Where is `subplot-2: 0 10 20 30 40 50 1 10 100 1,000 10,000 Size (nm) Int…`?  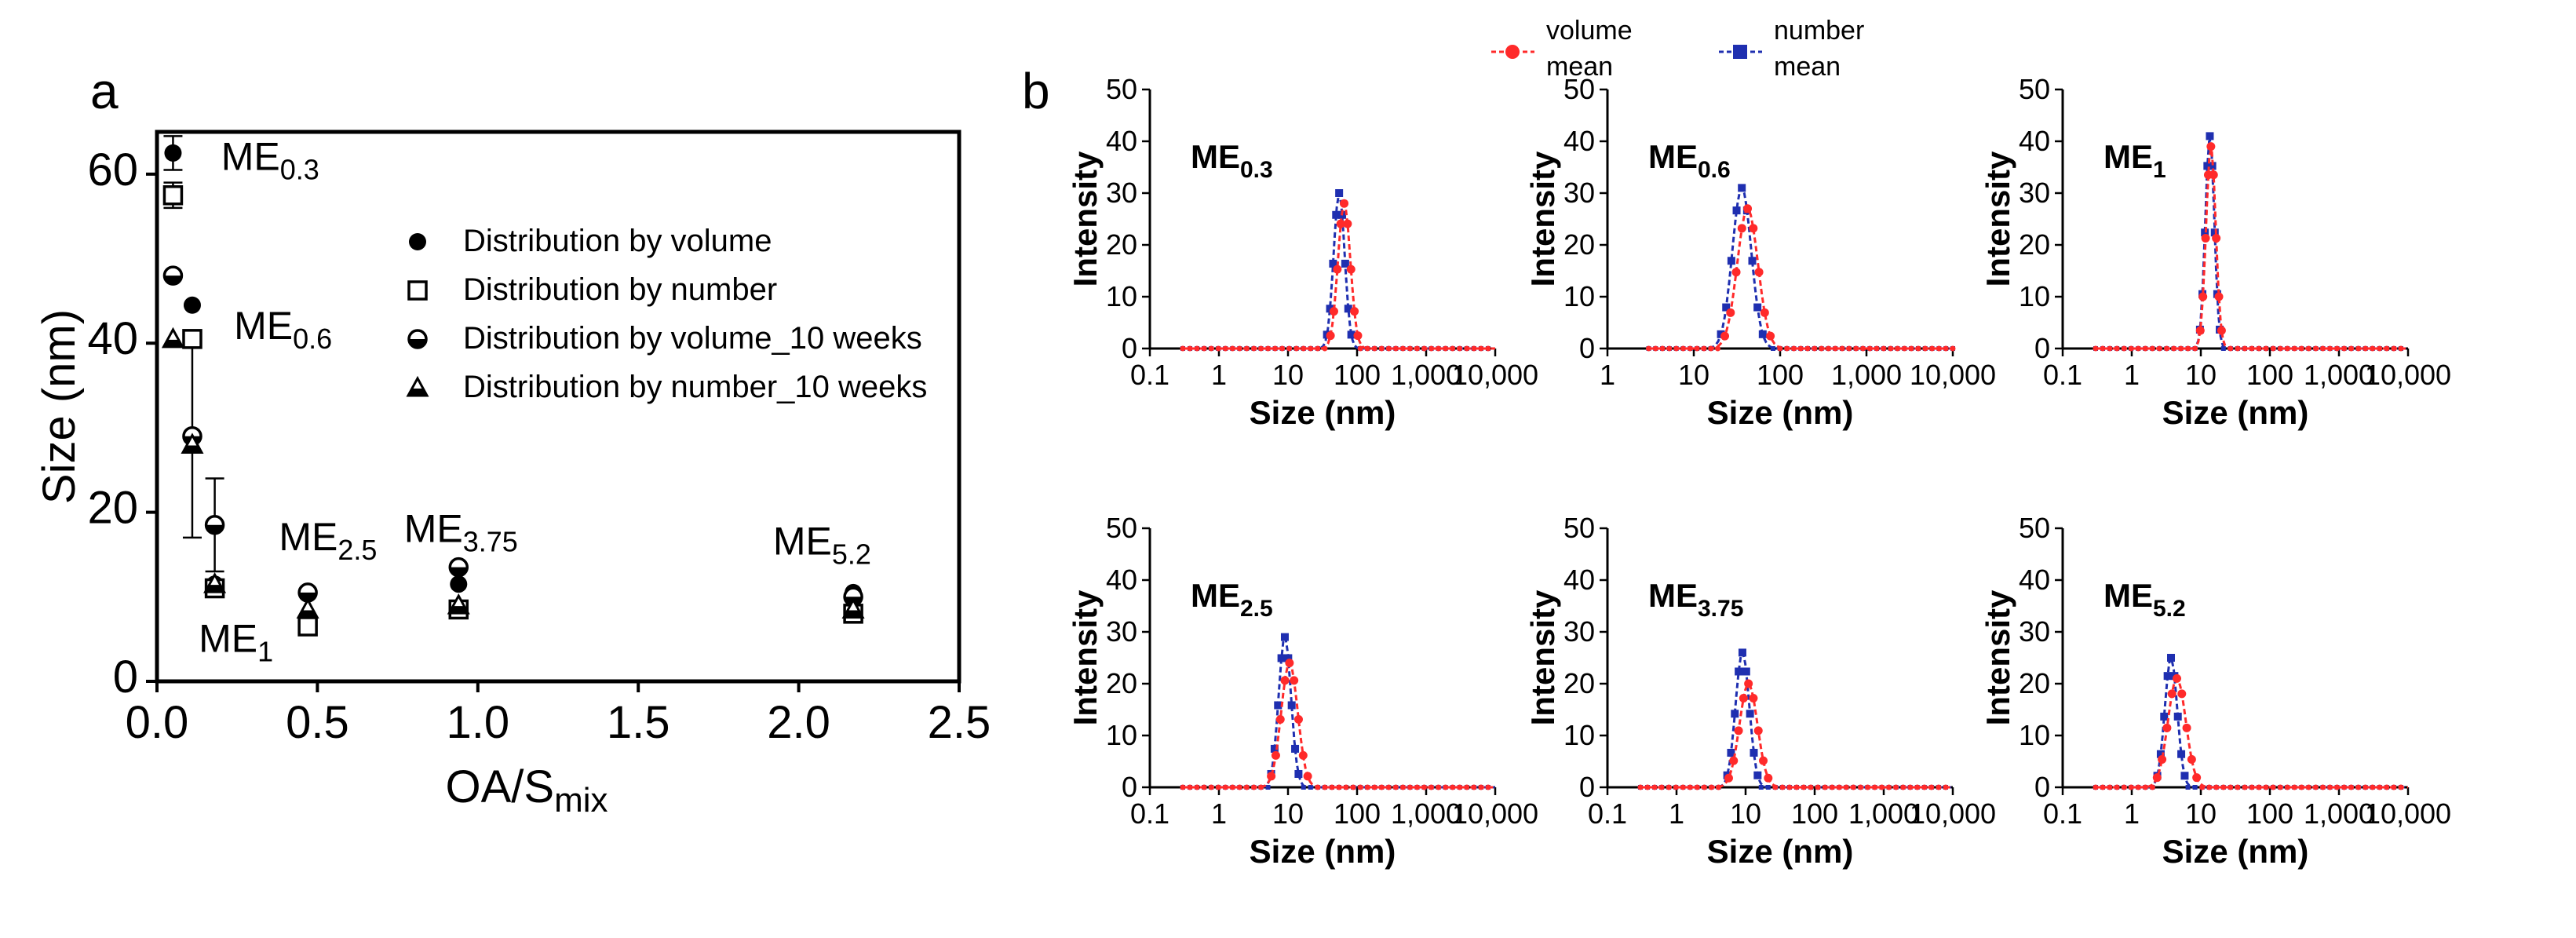
subplot-2: 0 10 20 30 40 50 1 10 100 1,000 10,000 Size (nm) Int… is located at coordinates (1760, 252).